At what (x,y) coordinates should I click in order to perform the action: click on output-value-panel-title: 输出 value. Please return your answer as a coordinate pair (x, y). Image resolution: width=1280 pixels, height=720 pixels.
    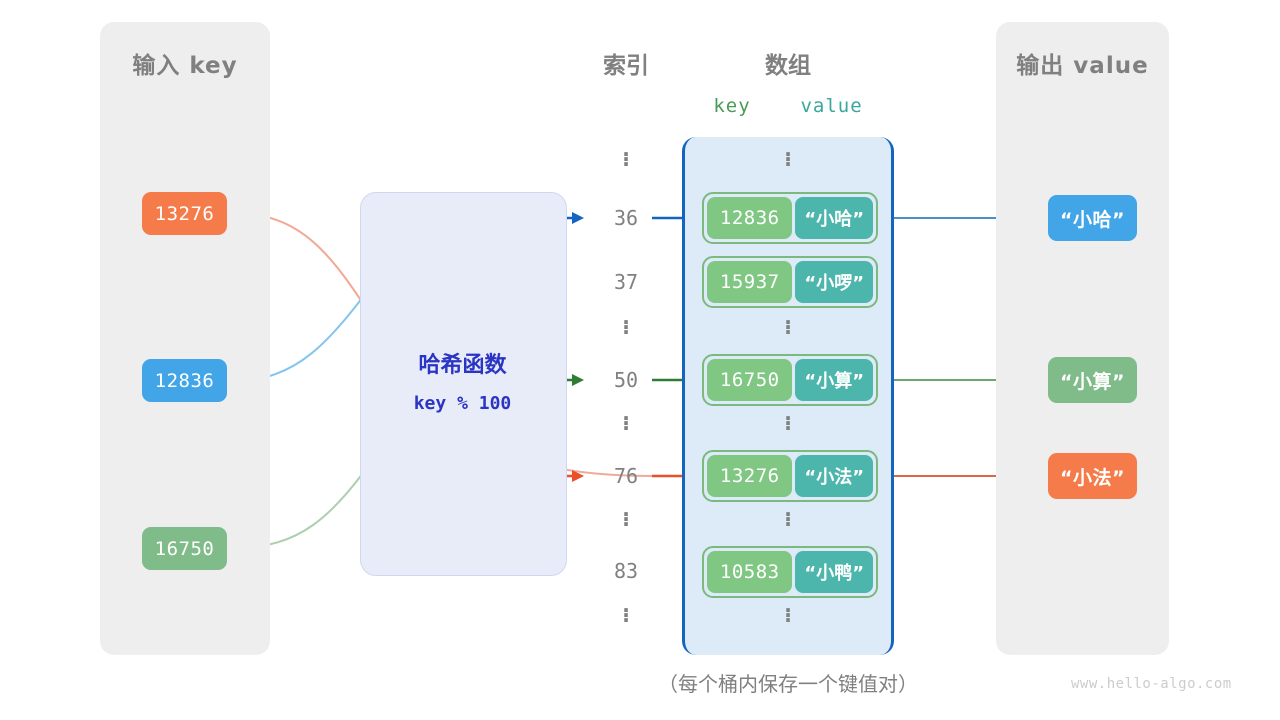
    Looking at the image, I should click on (1082, 66).